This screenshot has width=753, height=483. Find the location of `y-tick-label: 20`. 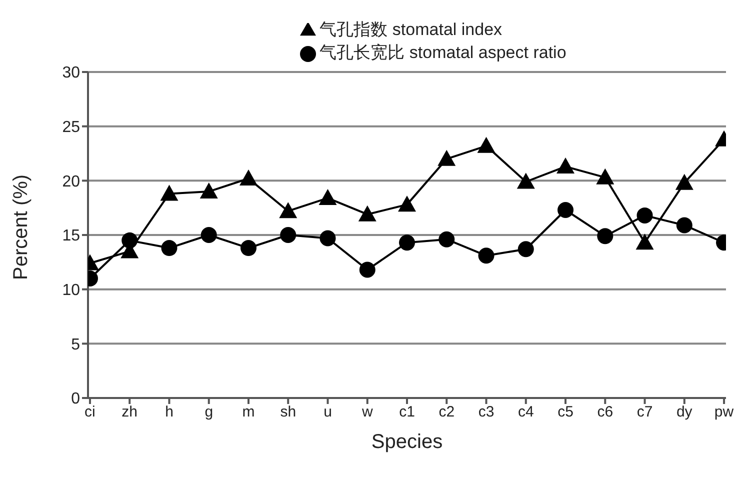

y-tick-label: 20 is located at coordinates (71, 181).